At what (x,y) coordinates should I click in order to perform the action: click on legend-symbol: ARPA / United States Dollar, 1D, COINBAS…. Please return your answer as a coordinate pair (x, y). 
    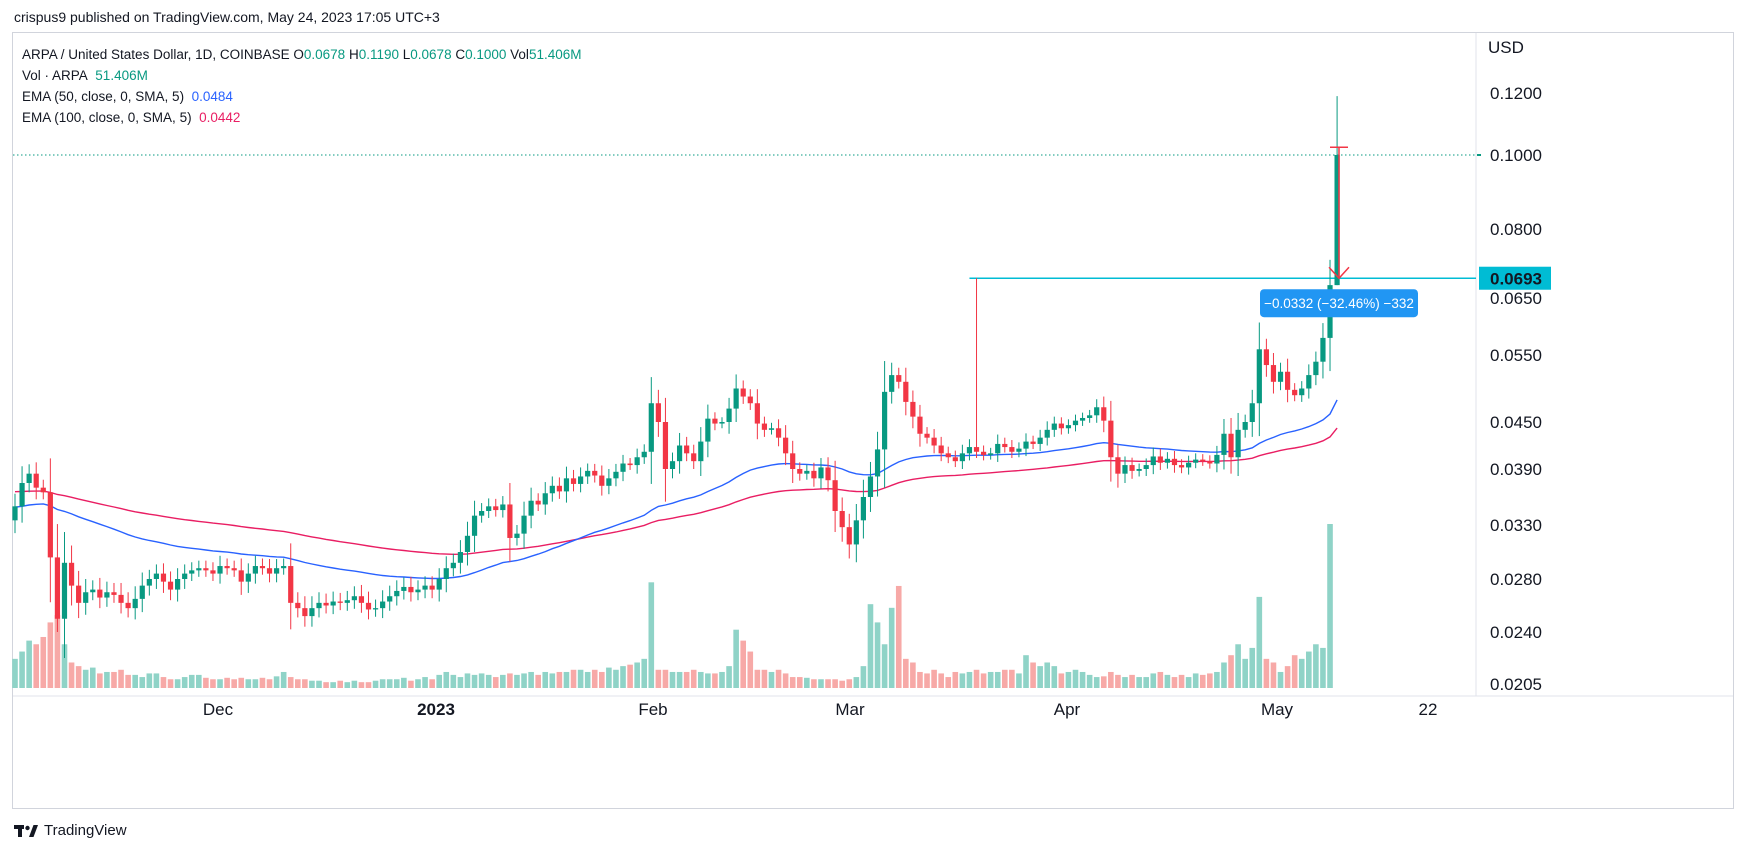
    Looking at the image, I should click on (156, 54).